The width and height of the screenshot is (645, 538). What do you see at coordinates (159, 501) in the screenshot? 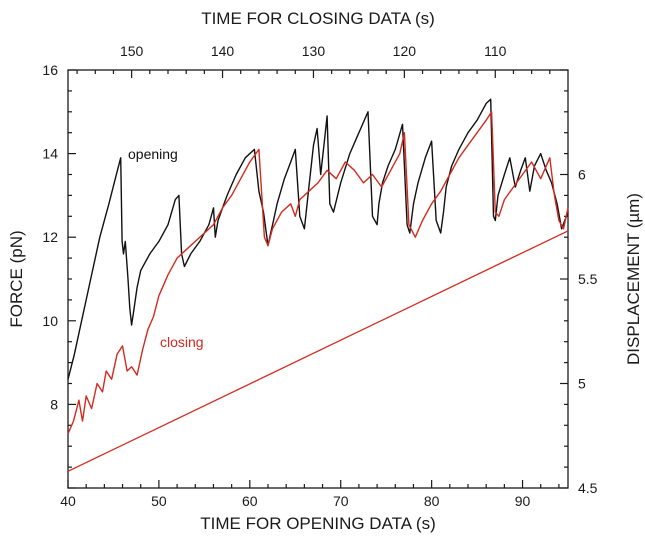
I see `x-tick-label: 50` at bounding box center [159, 501].